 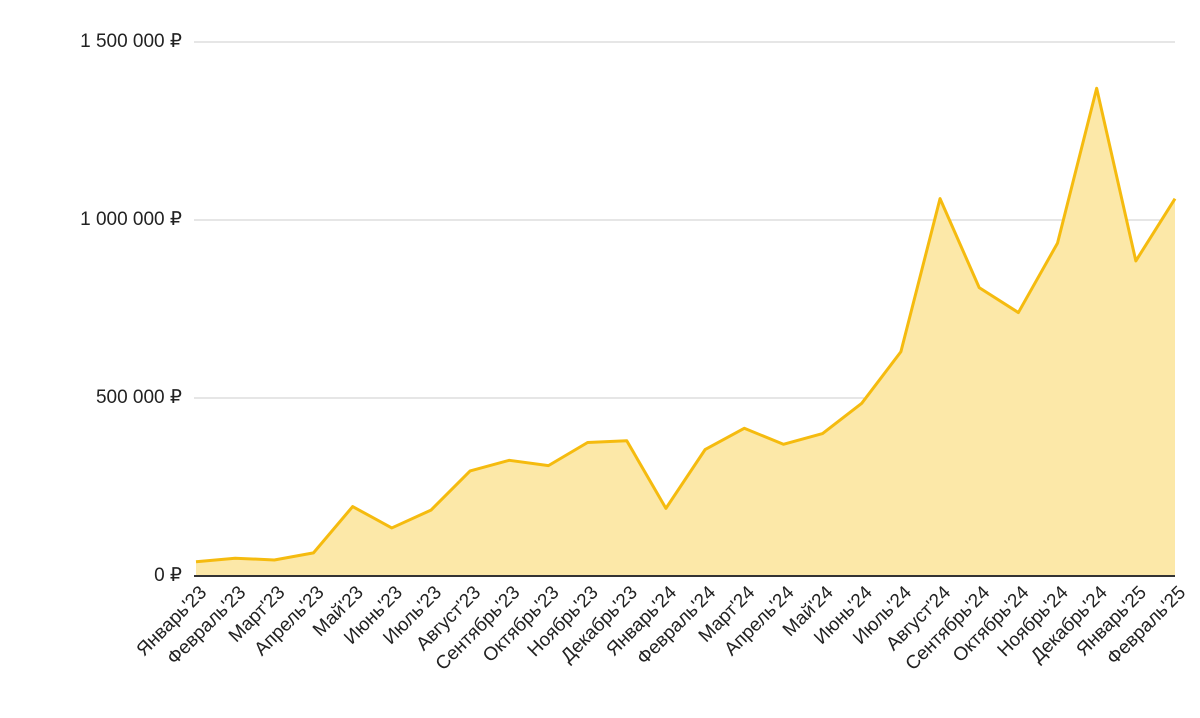 What do you see at coordinates (139, 397) in the screenshot?
I see `y-tick-label: 500 000 ₽` at bounding box center [139, 397].